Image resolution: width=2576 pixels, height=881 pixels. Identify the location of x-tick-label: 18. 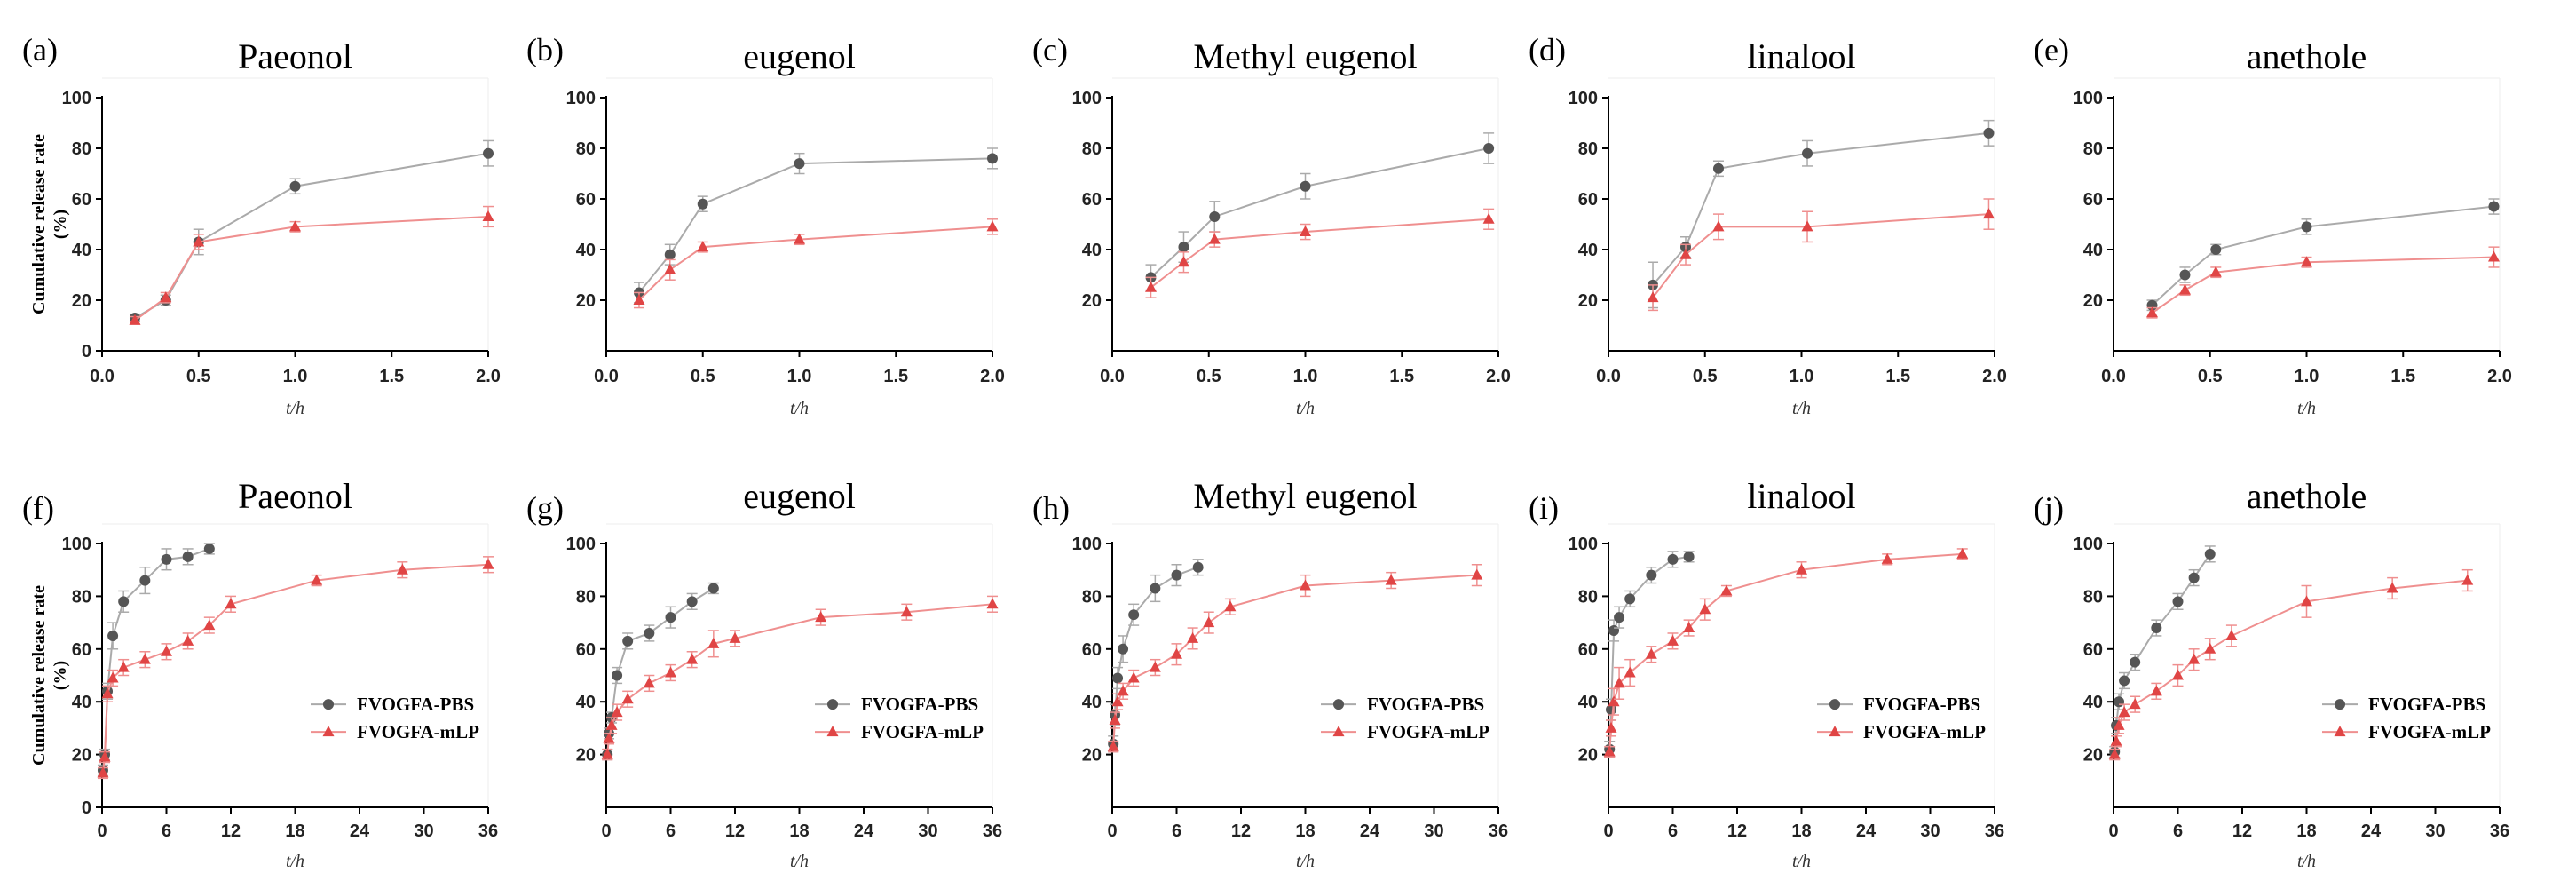
(1305, 831).